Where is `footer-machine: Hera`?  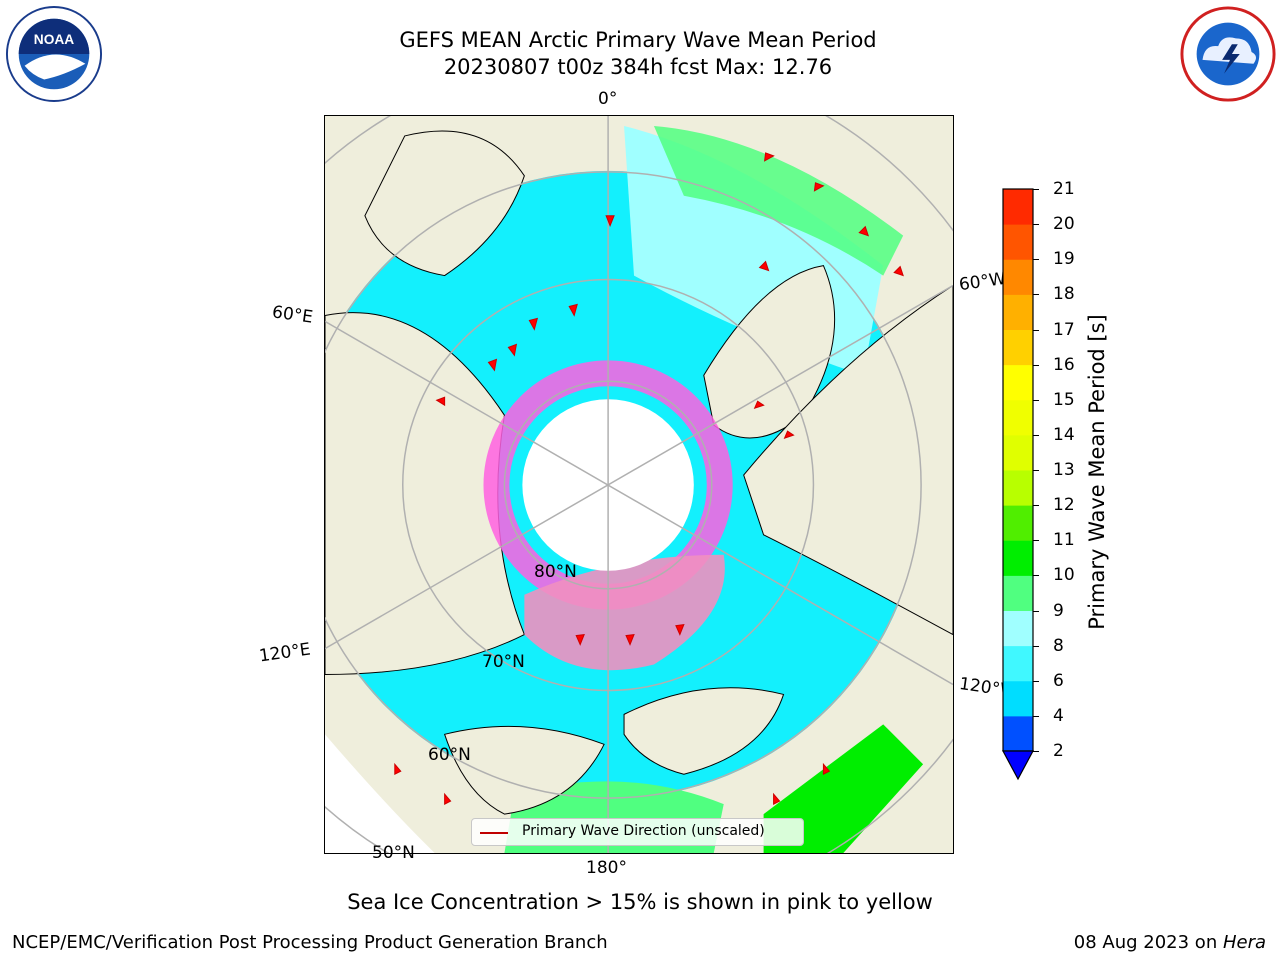
footer-machine: Hera is located at coordinates (1244, 942).